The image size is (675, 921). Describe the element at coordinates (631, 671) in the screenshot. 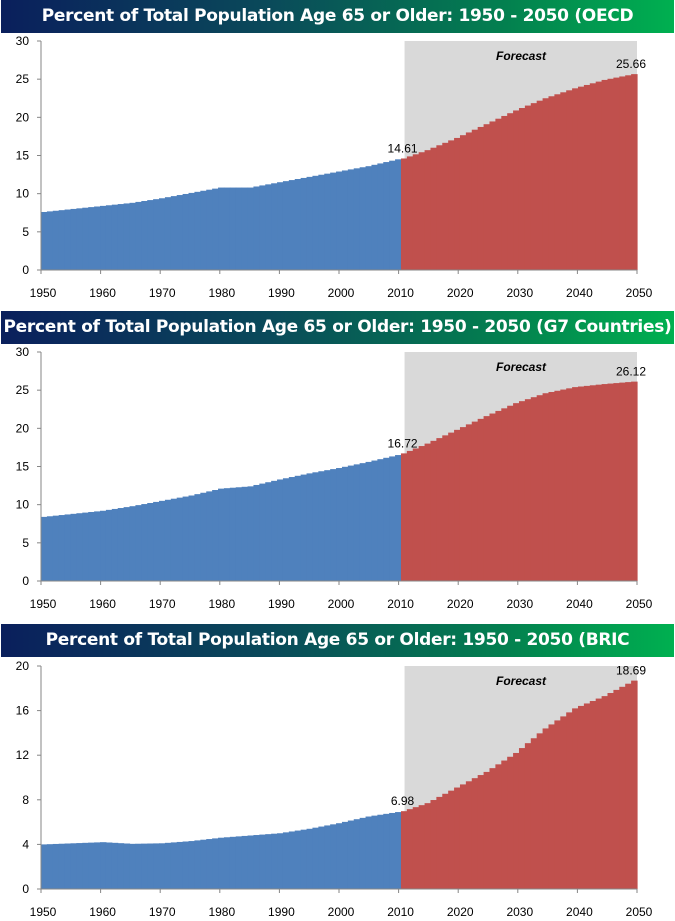

I see `data-label: 18.69` at that location.